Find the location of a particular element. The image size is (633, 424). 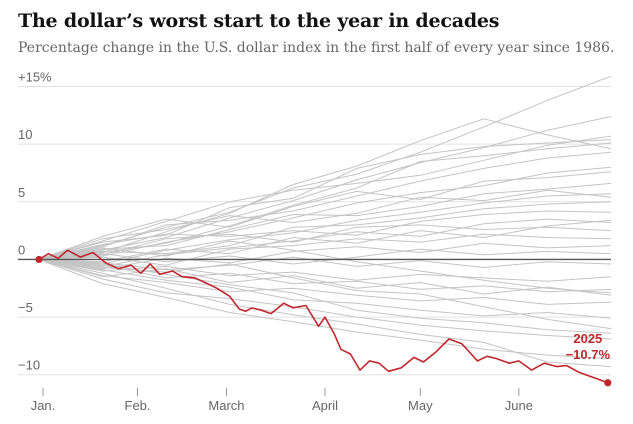

highlight-year-label: 2025 is located at coordinates (587, 338).